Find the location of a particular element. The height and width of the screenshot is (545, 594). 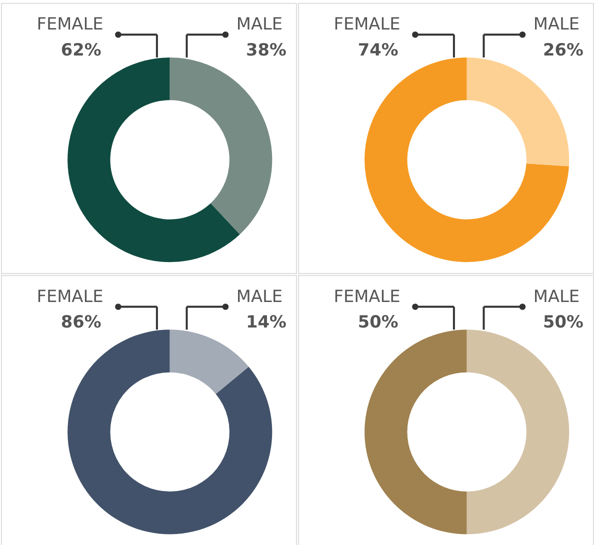

data-label: 26% is located at coordinates (563, 49).